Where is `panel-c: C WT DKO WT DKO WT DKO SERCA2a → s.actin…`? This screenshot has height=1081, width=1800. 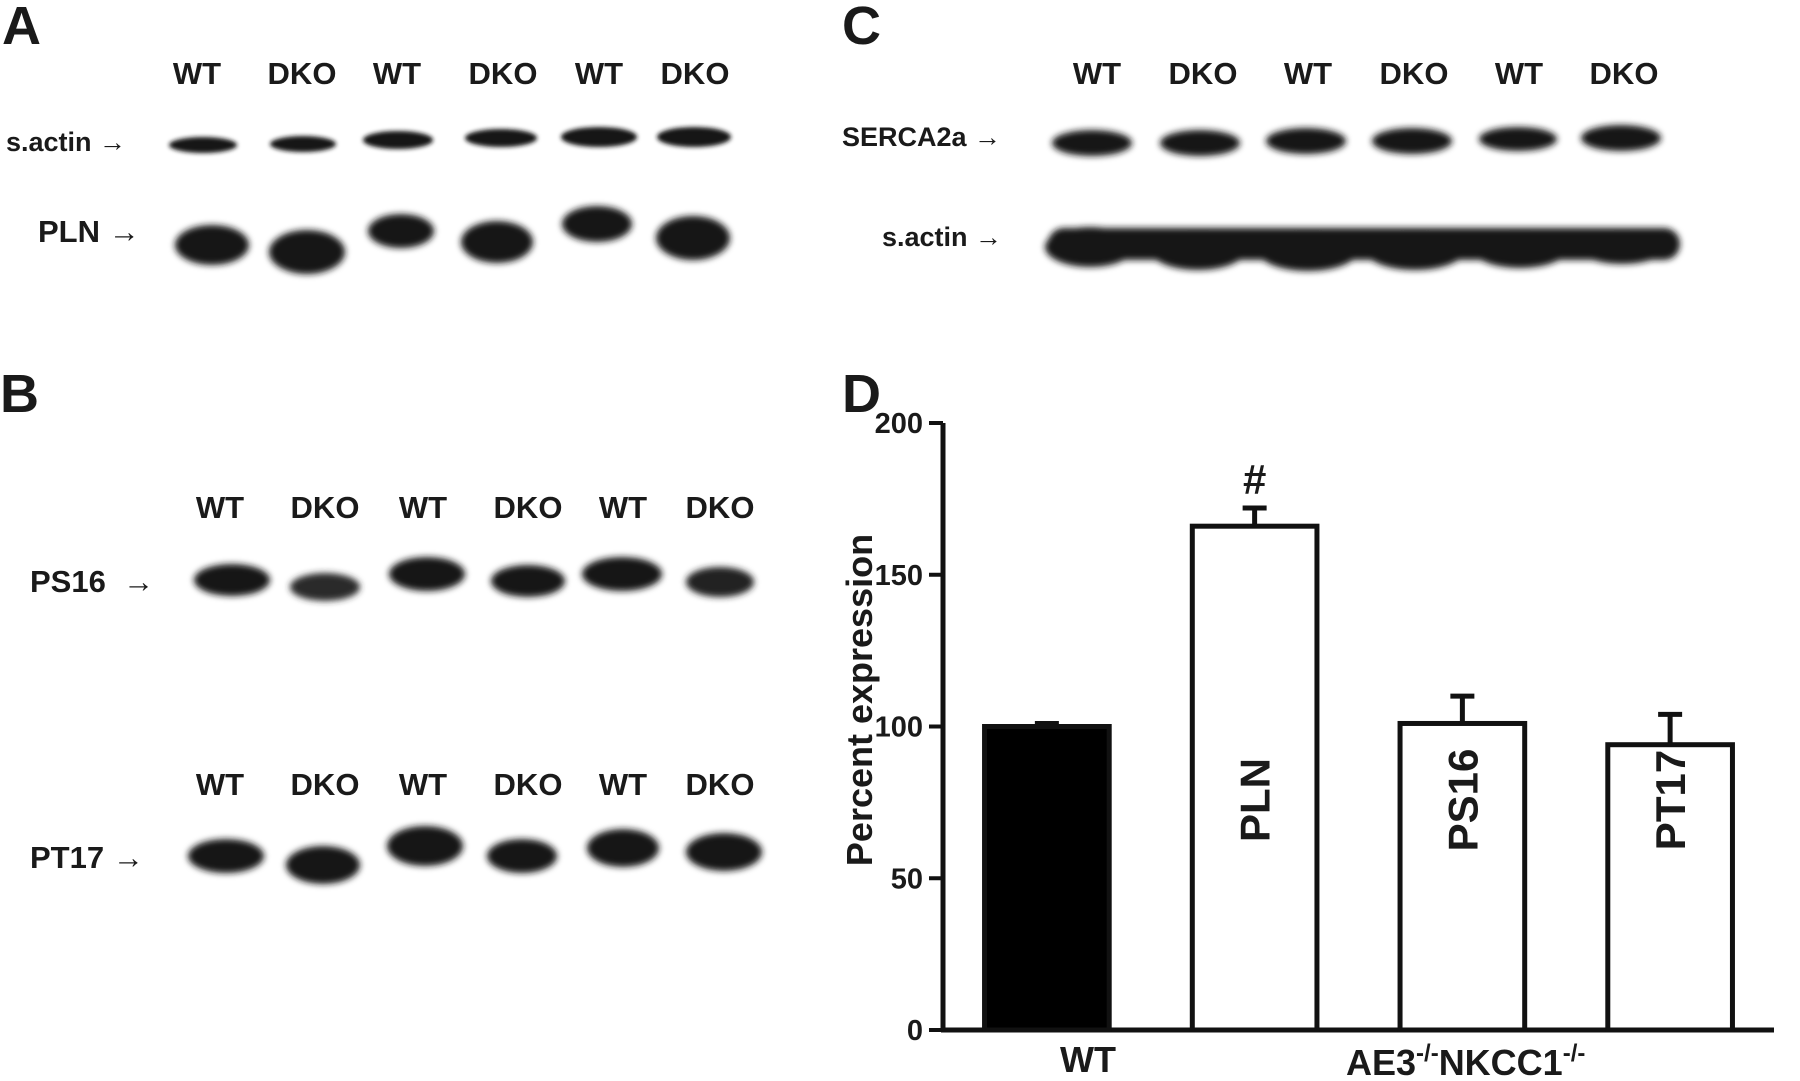 panel-c: C WT DKO WT DKO WT DKO SERCA2a → s.actin… is located at coordinates (1261, 135).